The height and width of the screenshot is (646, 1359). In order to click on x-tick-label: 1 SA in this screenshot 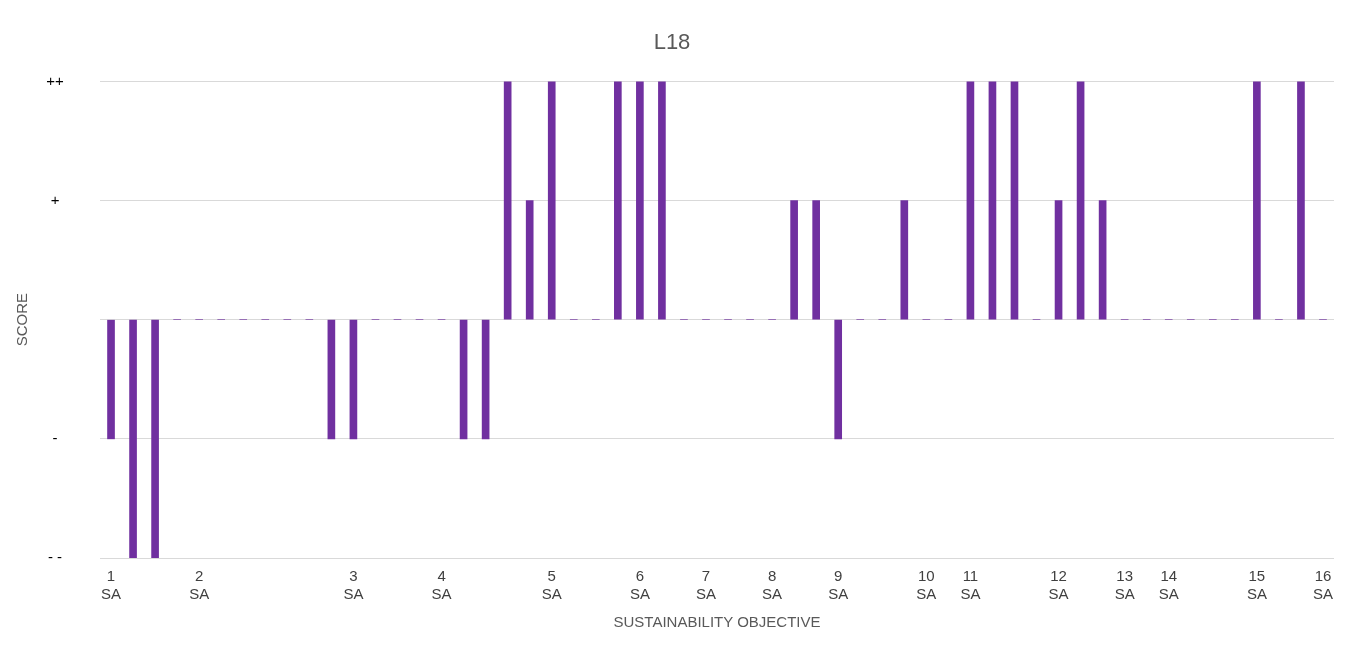, I will do `click(111, 585)`.